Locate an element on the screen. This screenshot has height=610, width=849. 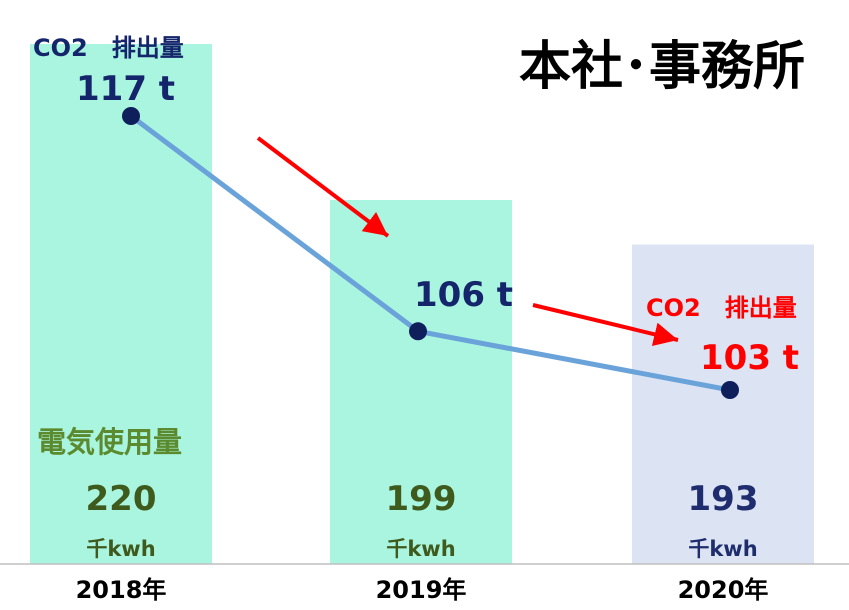
bar-unit-2019: 千kwh is located at coordinates (420, 549).